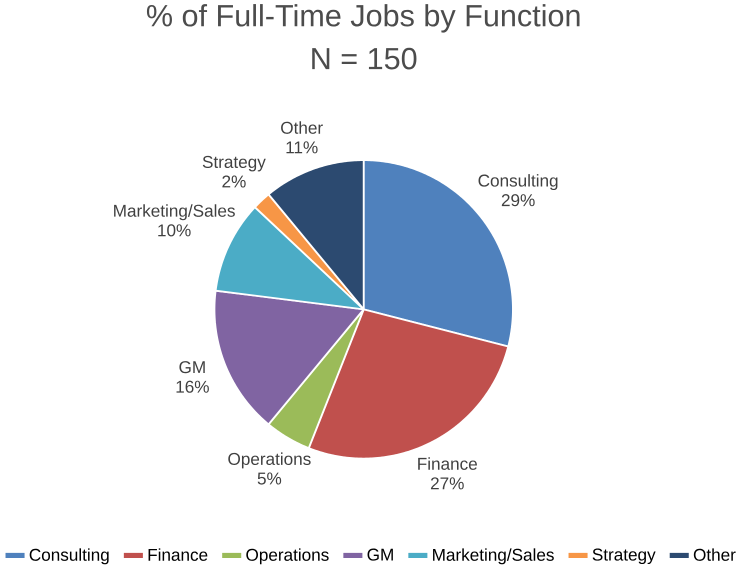  I want to click on slice-label: Other, so click(302, 127).